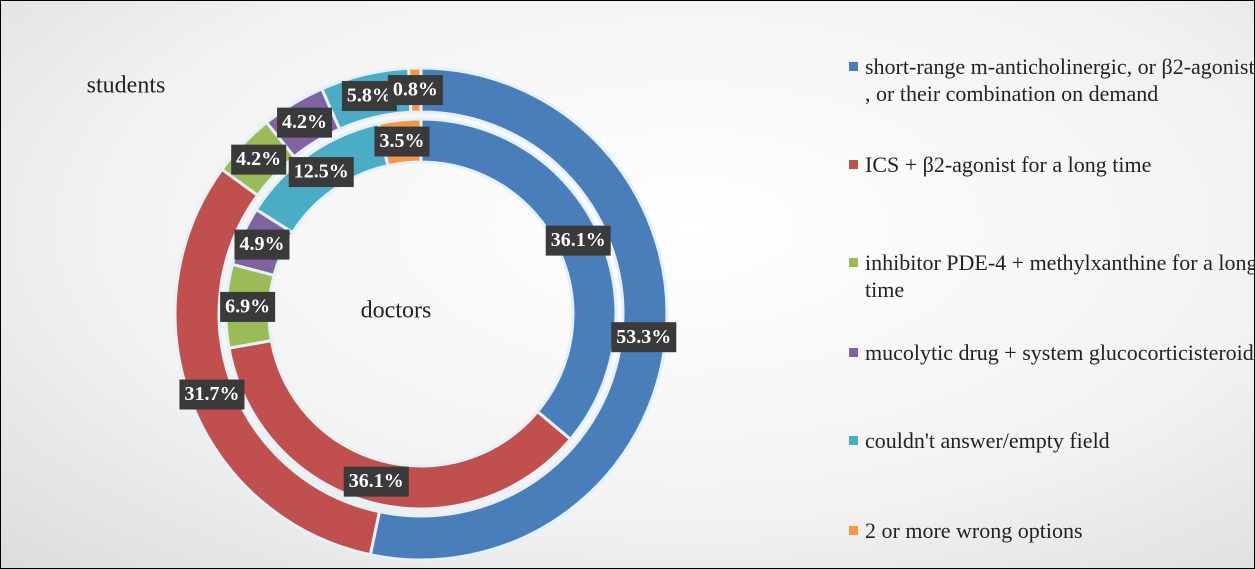 The width and height of the screenshot is (1255, 569). What do you see at coordinates (987, 440) in the screenshot?
I see `legend-label: couldn't answer/empty field` at bounding box center [987, 440].